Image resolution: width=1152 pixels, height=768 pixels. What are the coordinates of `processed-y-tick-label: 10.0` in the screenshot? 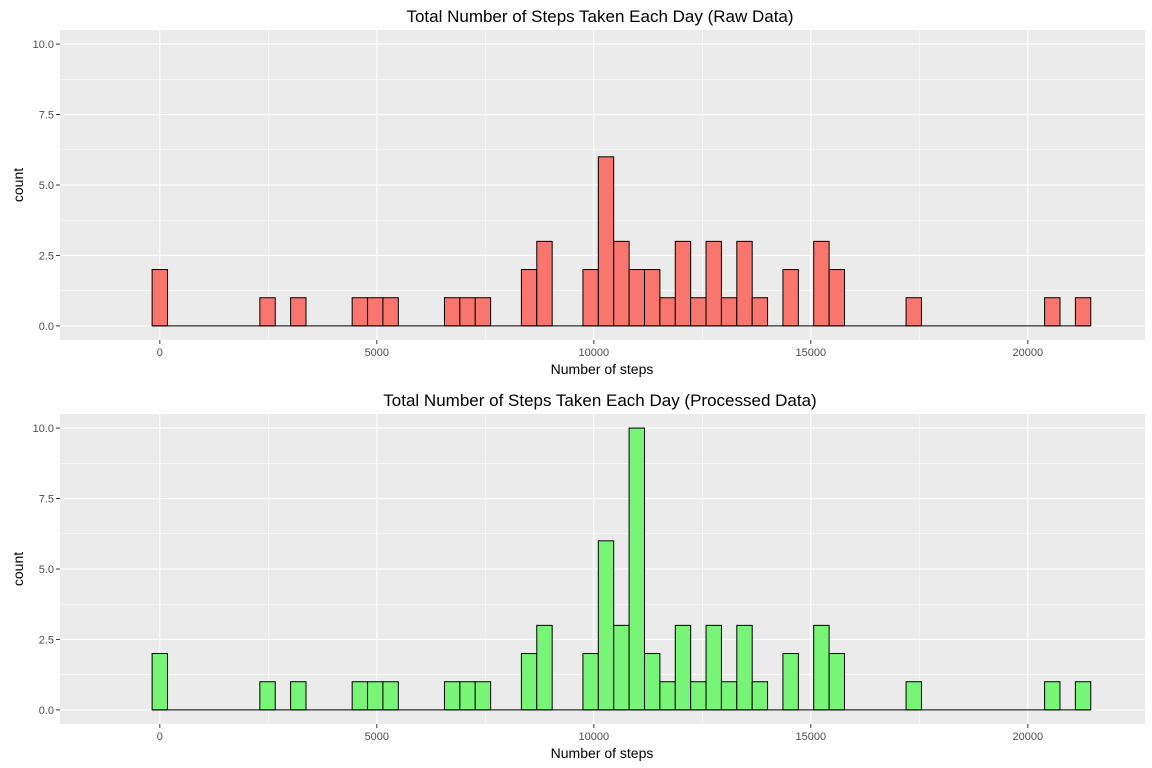 It's located at (43, 429).